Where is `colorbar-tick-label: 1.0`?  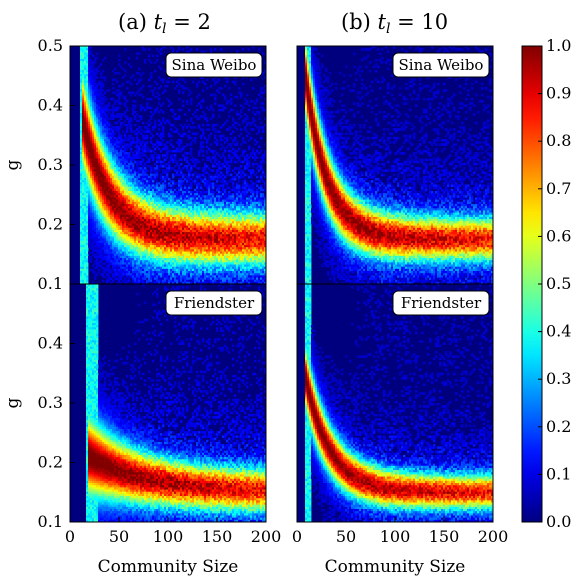
colorbar-tick-label: 1.0 is located at coordinates (558, 45).